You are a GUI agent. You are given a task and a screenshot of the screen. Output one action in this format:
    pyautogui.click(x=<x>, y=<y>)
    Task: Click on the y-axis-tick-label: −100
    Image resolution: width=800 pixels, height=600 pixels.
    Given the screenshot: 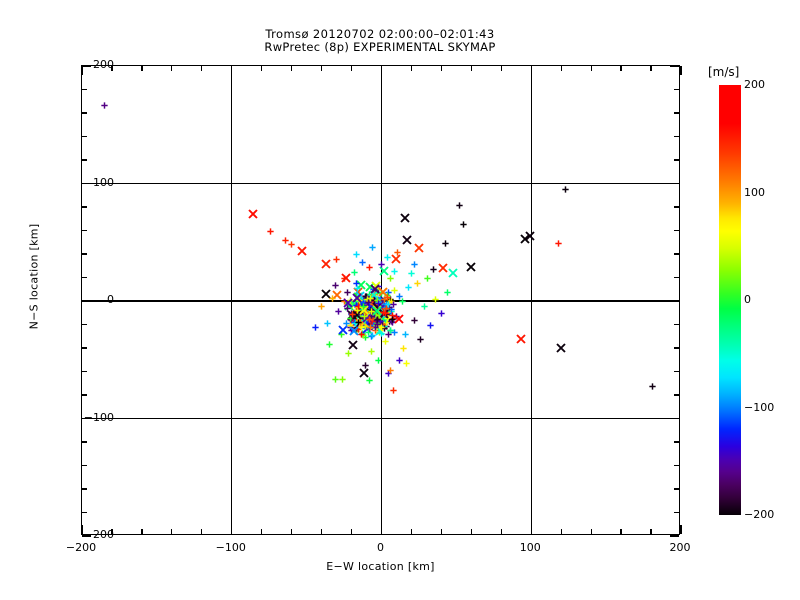 What is the action you would take?
    pyautogui.click(x=98, y=417)
    